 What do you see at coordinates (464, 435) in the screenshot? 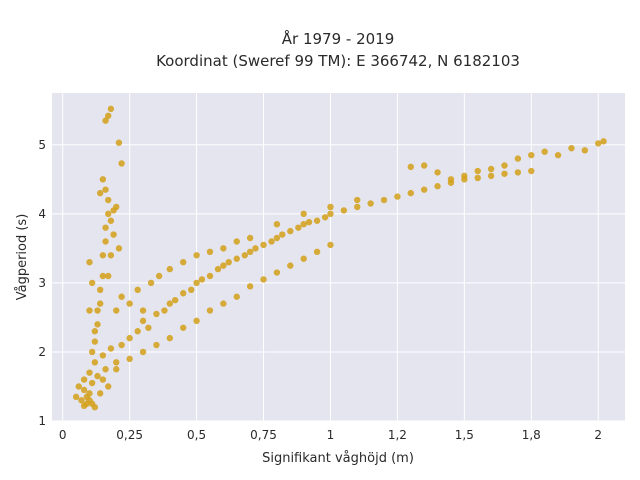
I see `x-tick-label: 1,5` at bounding box center [464, 435].